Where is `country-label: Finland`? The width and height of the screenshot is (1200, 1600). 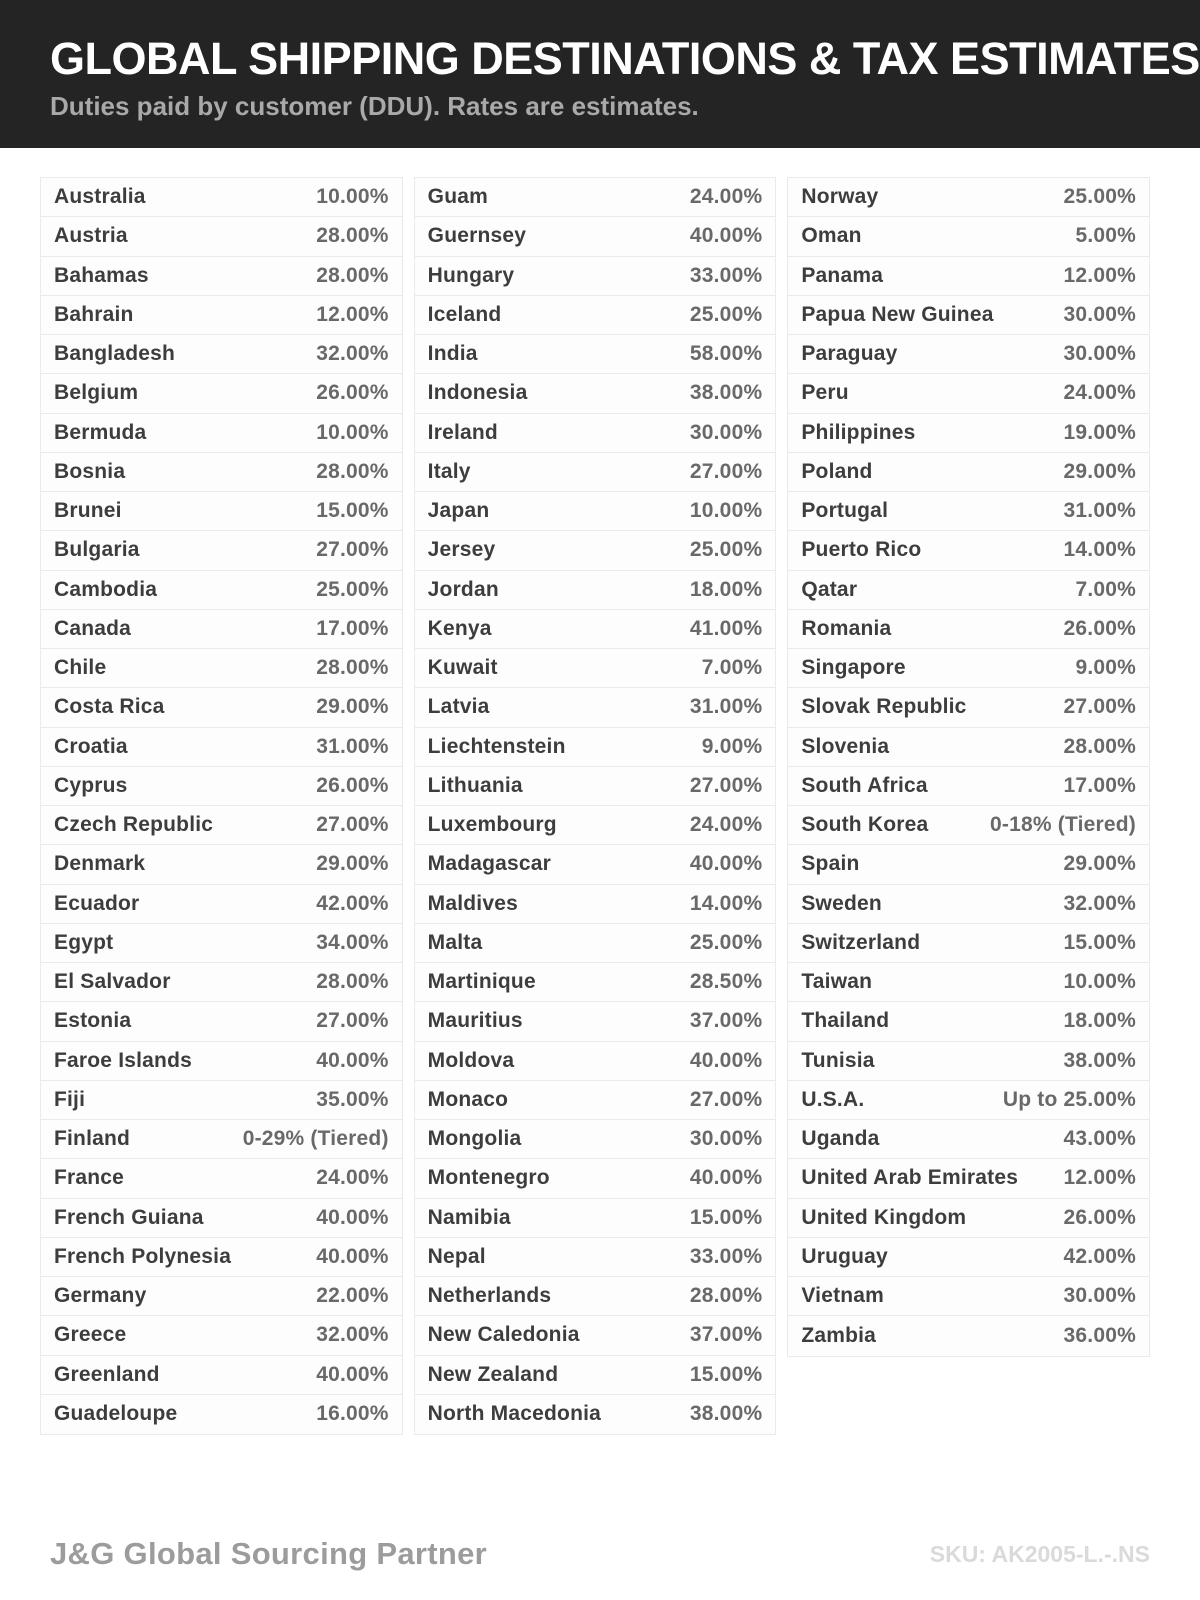 country-label: Finland is located at coordinates (92, 1139).